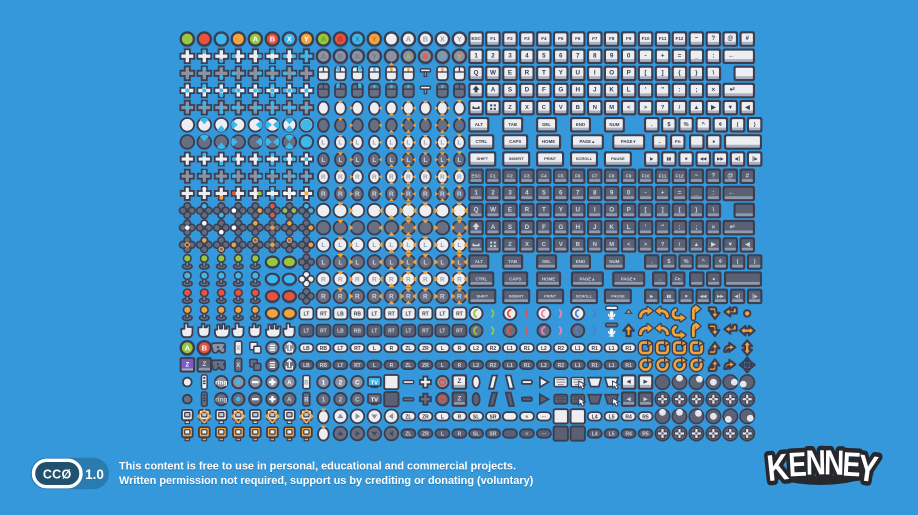 The width and height of the screenshot is (918, 515). Describe the element at coordinates (527, 349) in the screenshot. I see `svg-text: R1` at that location.